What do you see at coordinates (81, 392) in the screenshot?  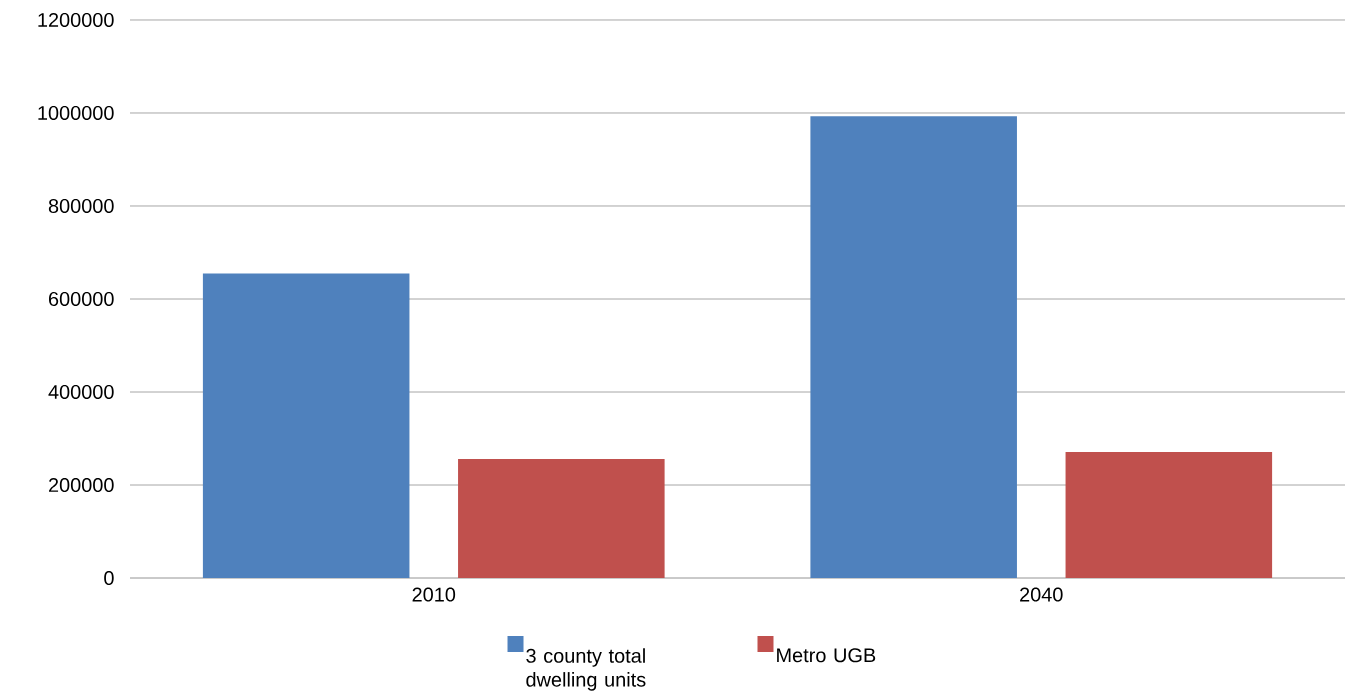 I see `y-tick-label: 400000` at bounding box center [81, 392].